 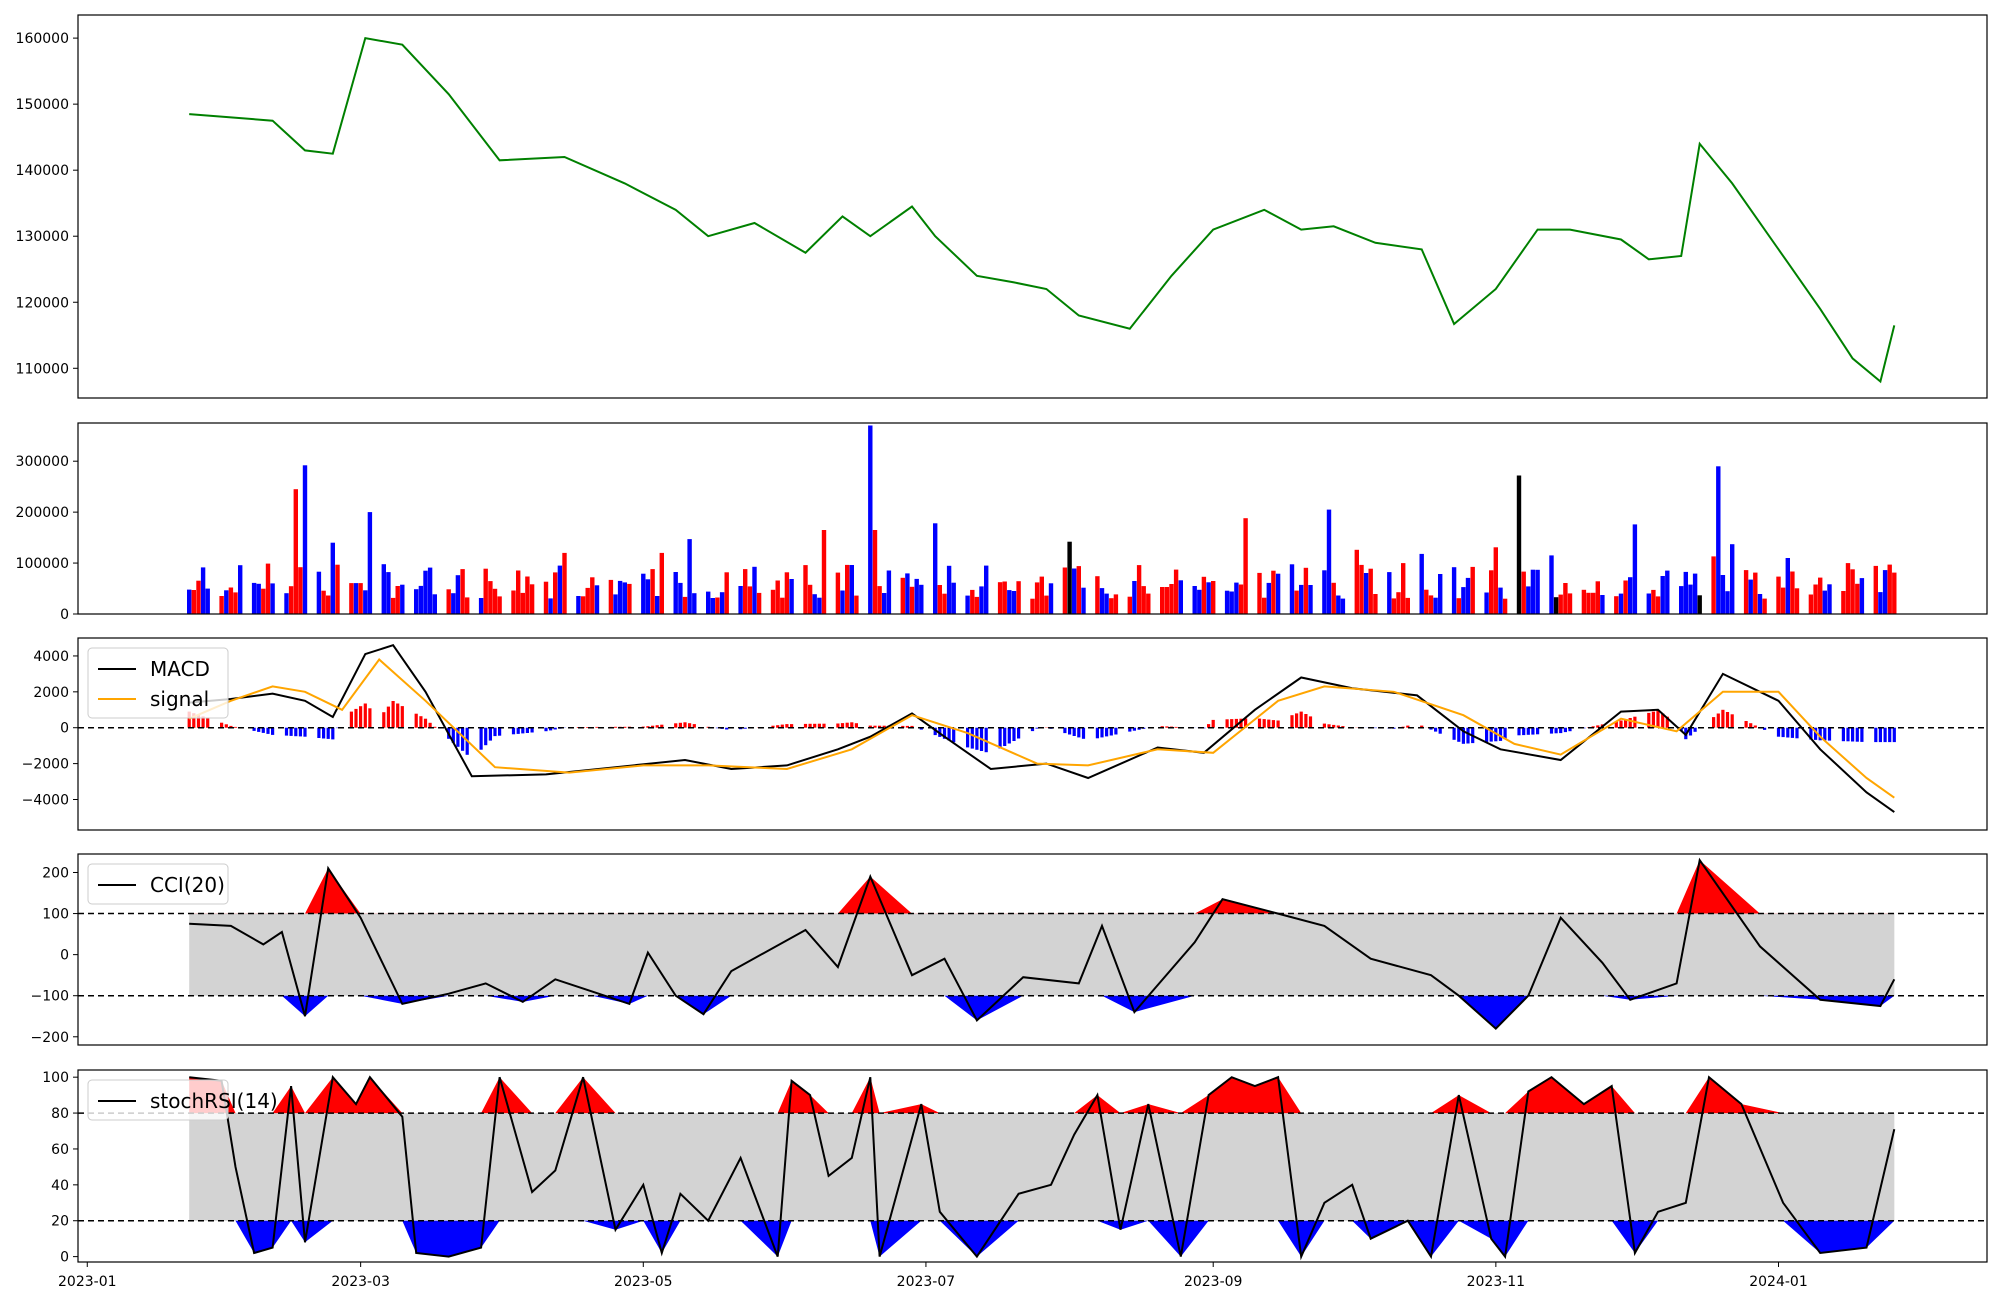 I want to click on cci-frame, so click(x=1032, y=949).